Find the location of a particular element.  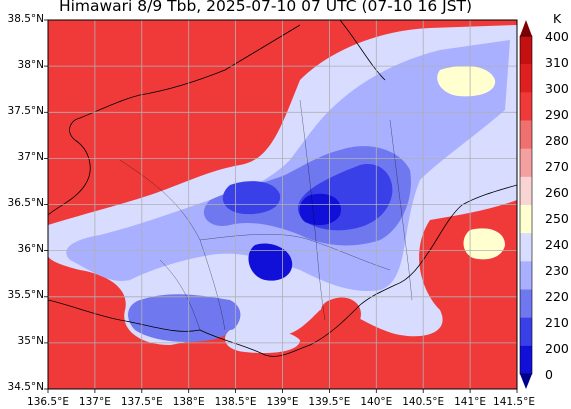

y-tick-label: 36°N is located at coordinates (30, 249).